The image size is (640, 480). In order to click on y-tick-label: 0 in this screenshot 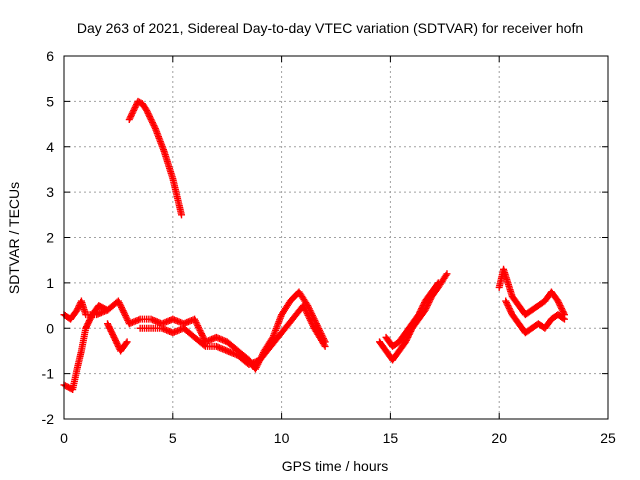, I will do `click(50, 328)`.